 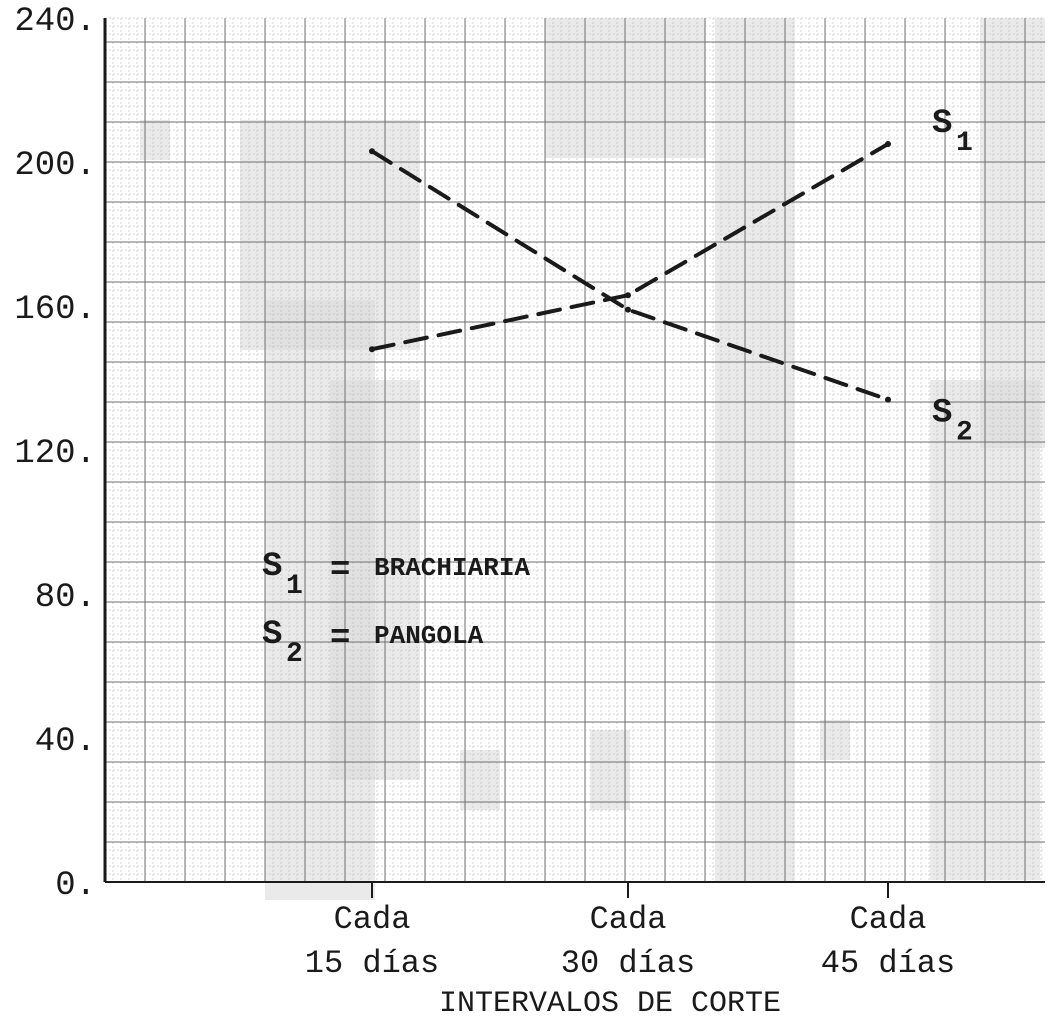 I want to click on series-lines, so click(x=630, y=272).